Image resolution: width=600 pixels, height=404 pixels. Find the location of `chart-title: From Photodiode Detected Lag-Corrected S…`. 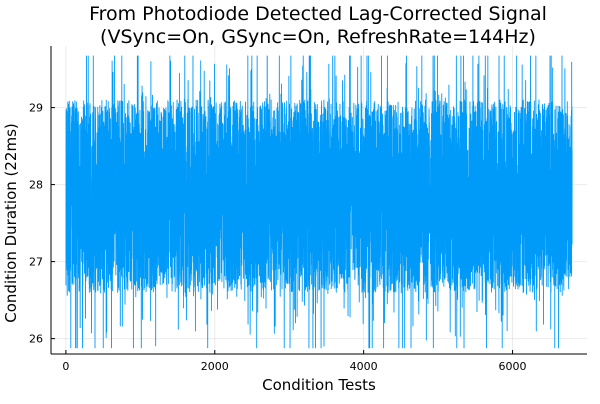

chart-title: From Photodiode Detected Lag-Corrected S… is located at coordinates (318, 14).